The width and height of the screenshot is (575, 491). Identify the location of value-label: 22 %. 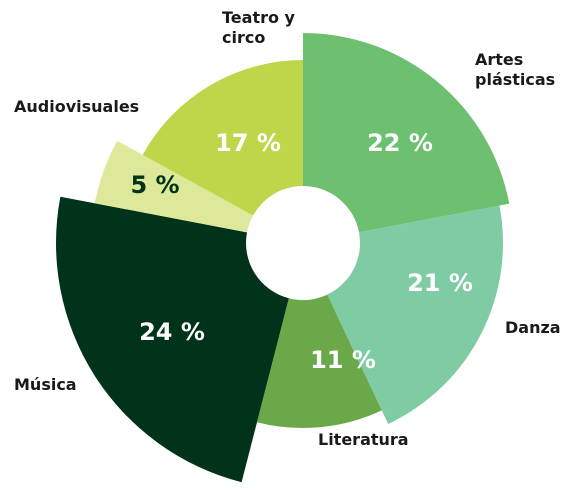
(400, 143).